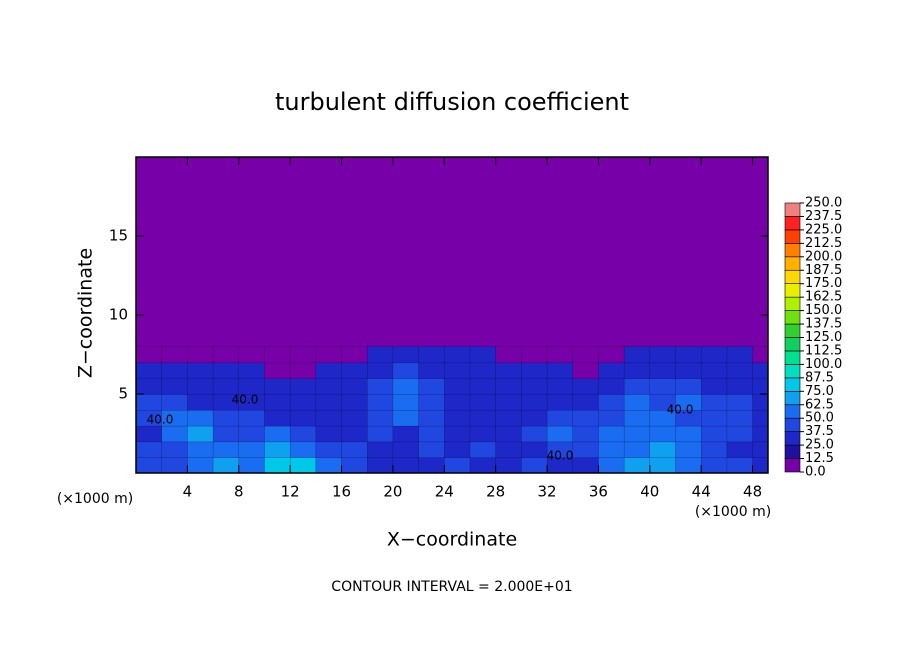 This screenshot has height=654, width=904. What do you see at coordinates (819, 418) in the screenshot?
I see `colorbar-label: 50.0` at bounding box center [819, 418].